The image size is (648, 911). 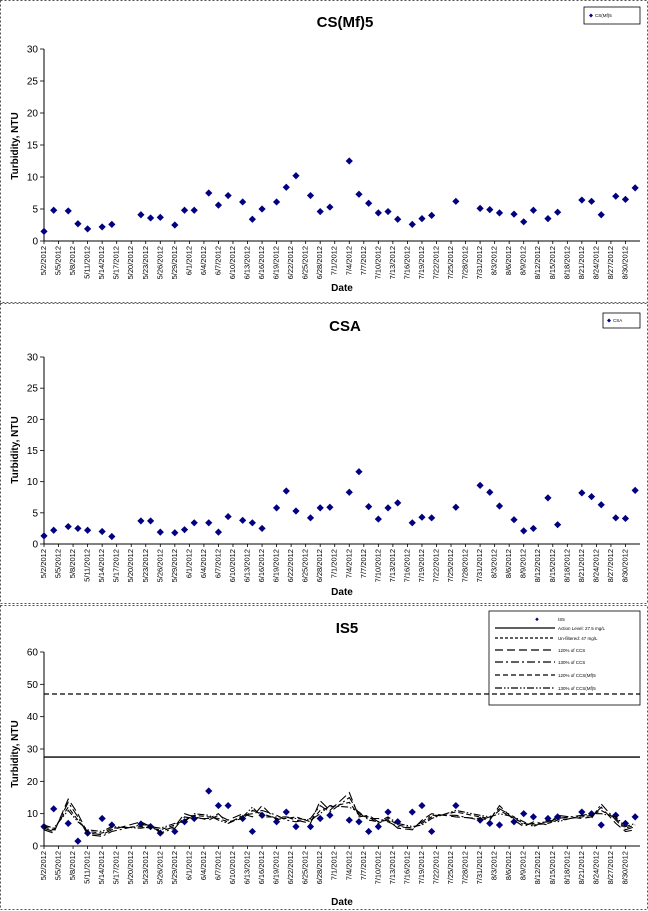 I want to click on panel-2-title: CSA, so click(x=345, y=326).